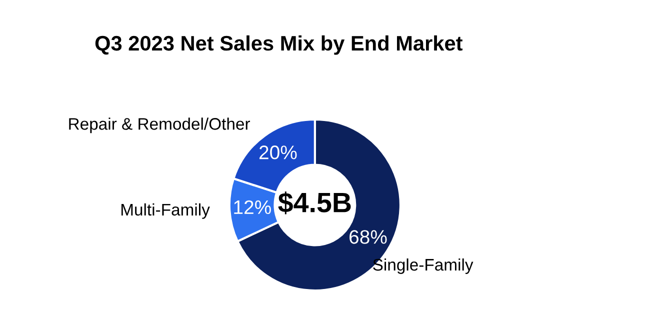  What do you see at coordinates (368, 237) in the screenshot?
I see `data-label: 68%` at bounding box center [368, 237].